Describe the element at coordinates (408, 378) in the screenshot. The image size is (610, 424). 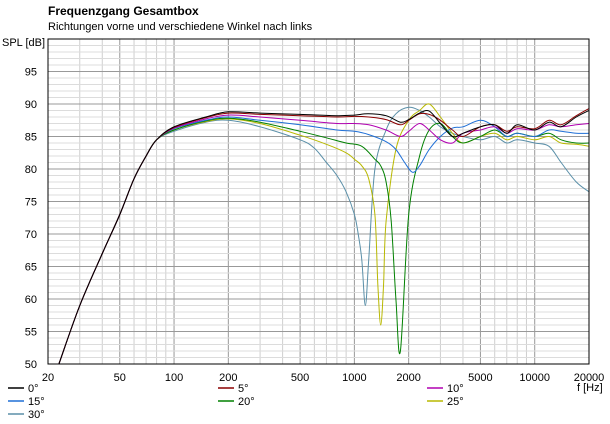
I see `x-tick-label: 2000` at that location.